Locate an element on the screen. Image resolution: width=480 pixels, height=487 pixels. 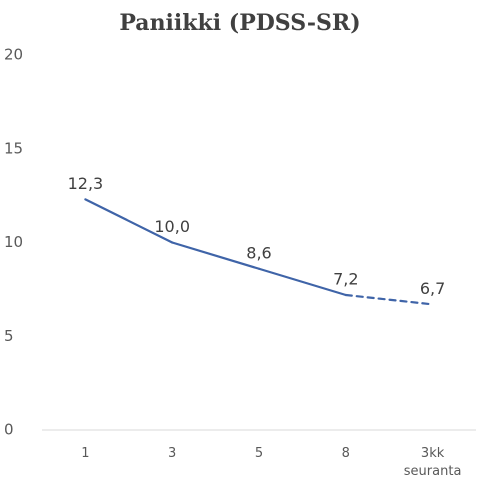
data-label: 6,7 is located at coordinates (432, 288).